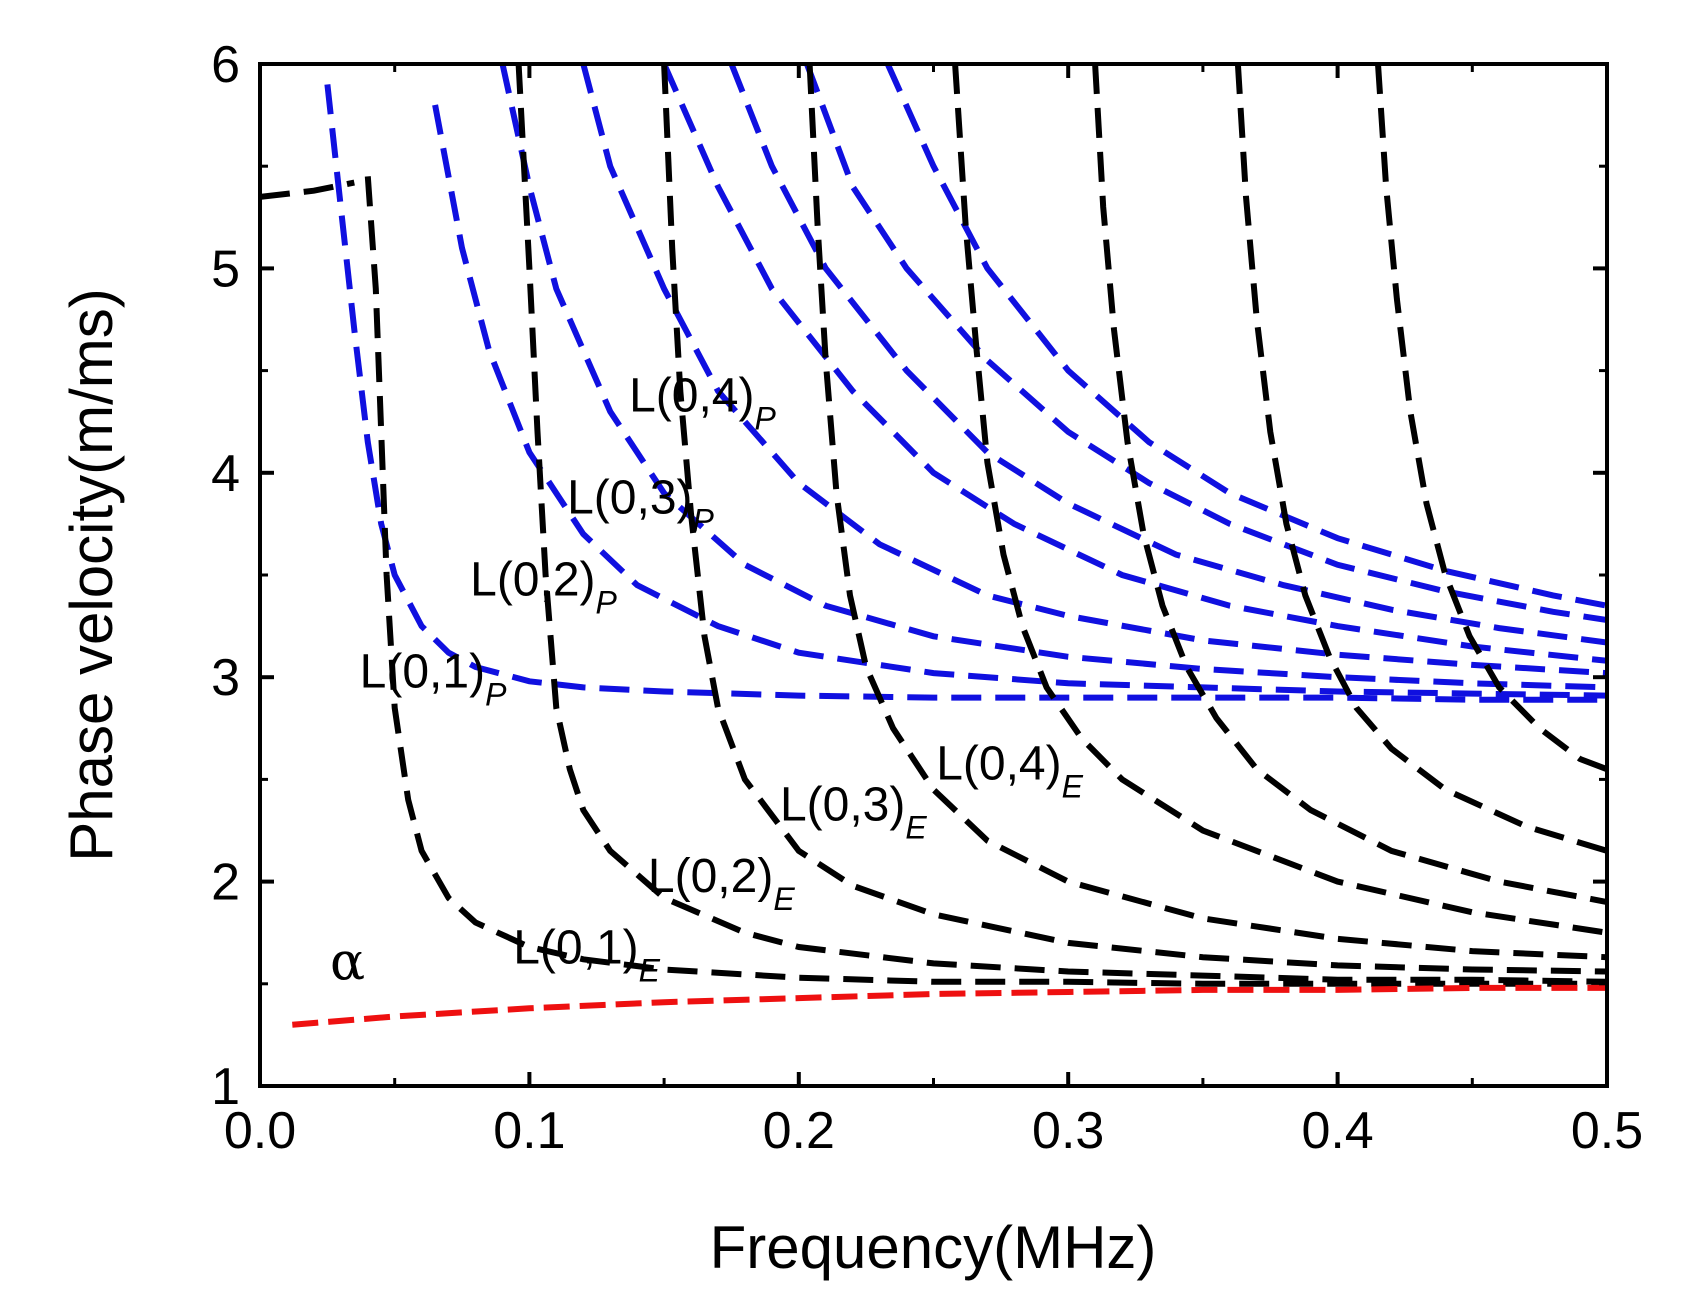 The height and width of the screenshot is (1299, 1702). Describe the element at coordinates (260, 1131) in the screenshot. I see `x-tick-label: 0.0` at that location.